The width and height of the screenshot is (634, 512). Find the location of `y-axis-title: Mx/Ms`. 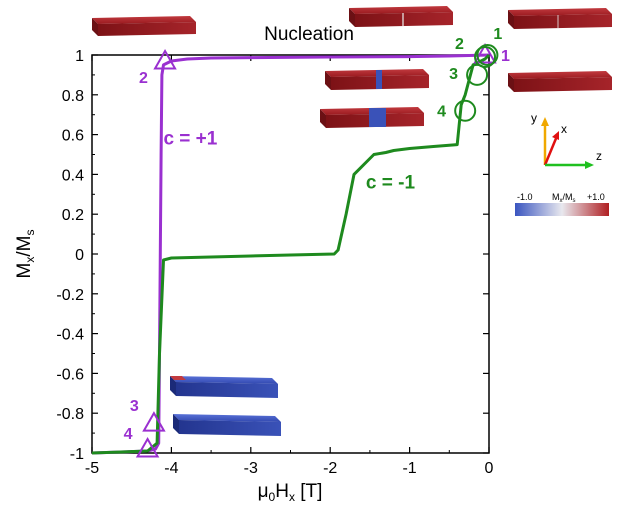

y-axis-title: Mx/Ms is located at coordinates (25, 254).